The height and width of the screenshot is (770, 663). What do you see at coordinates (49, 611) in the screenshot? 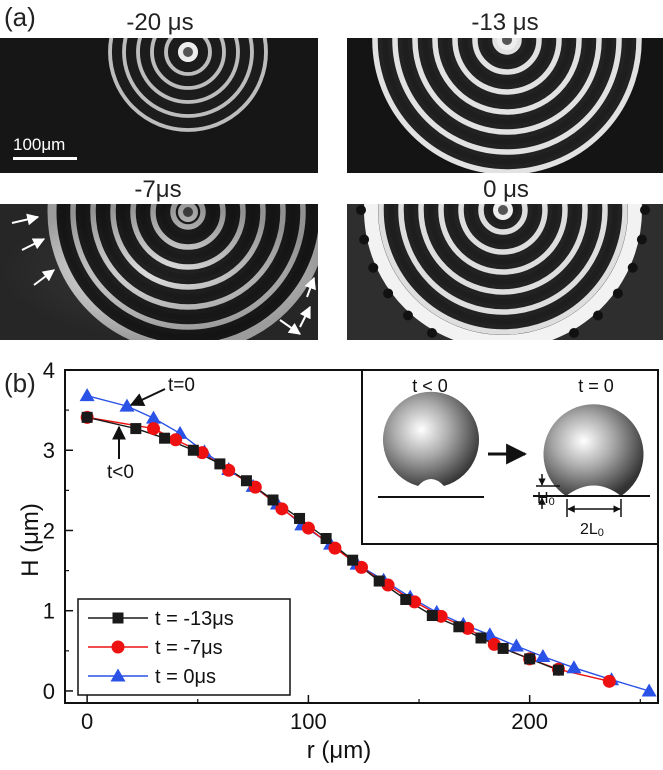
I see `y-tick-label: 1` at bounding box center [49, 611].